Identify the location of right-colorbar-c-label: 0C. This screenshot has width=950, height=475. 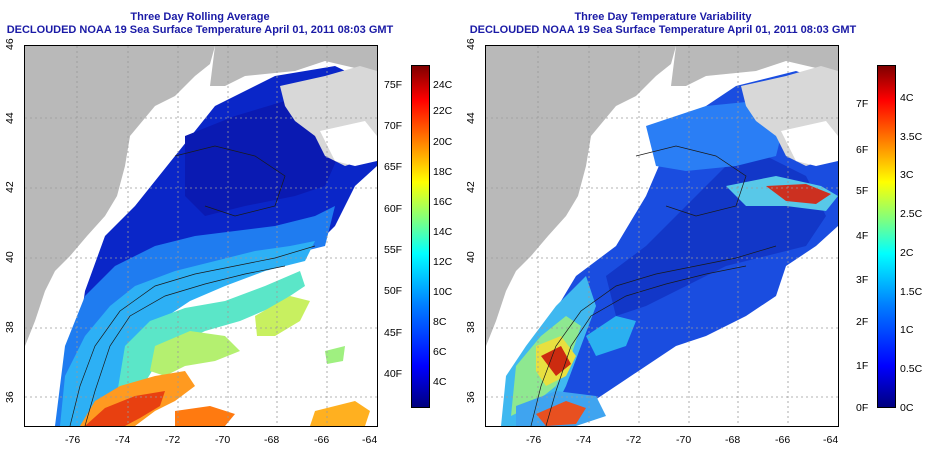
(907, 408).